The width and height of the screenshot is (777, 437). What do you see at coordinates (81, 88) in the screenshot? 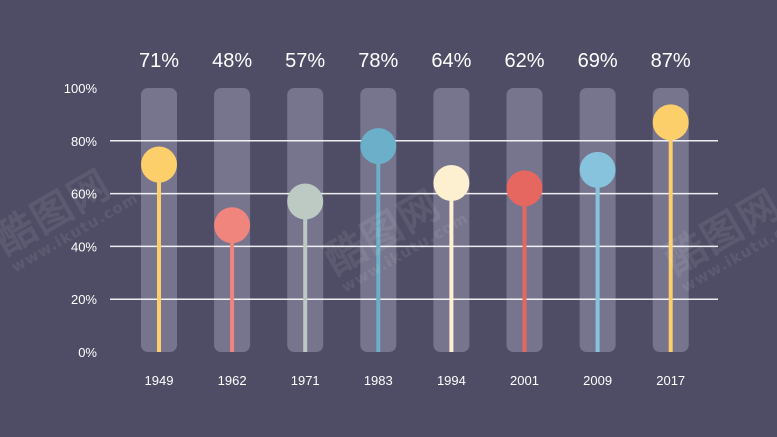
I see `y-tick-label: 100%` at bounding box center [81, 88].